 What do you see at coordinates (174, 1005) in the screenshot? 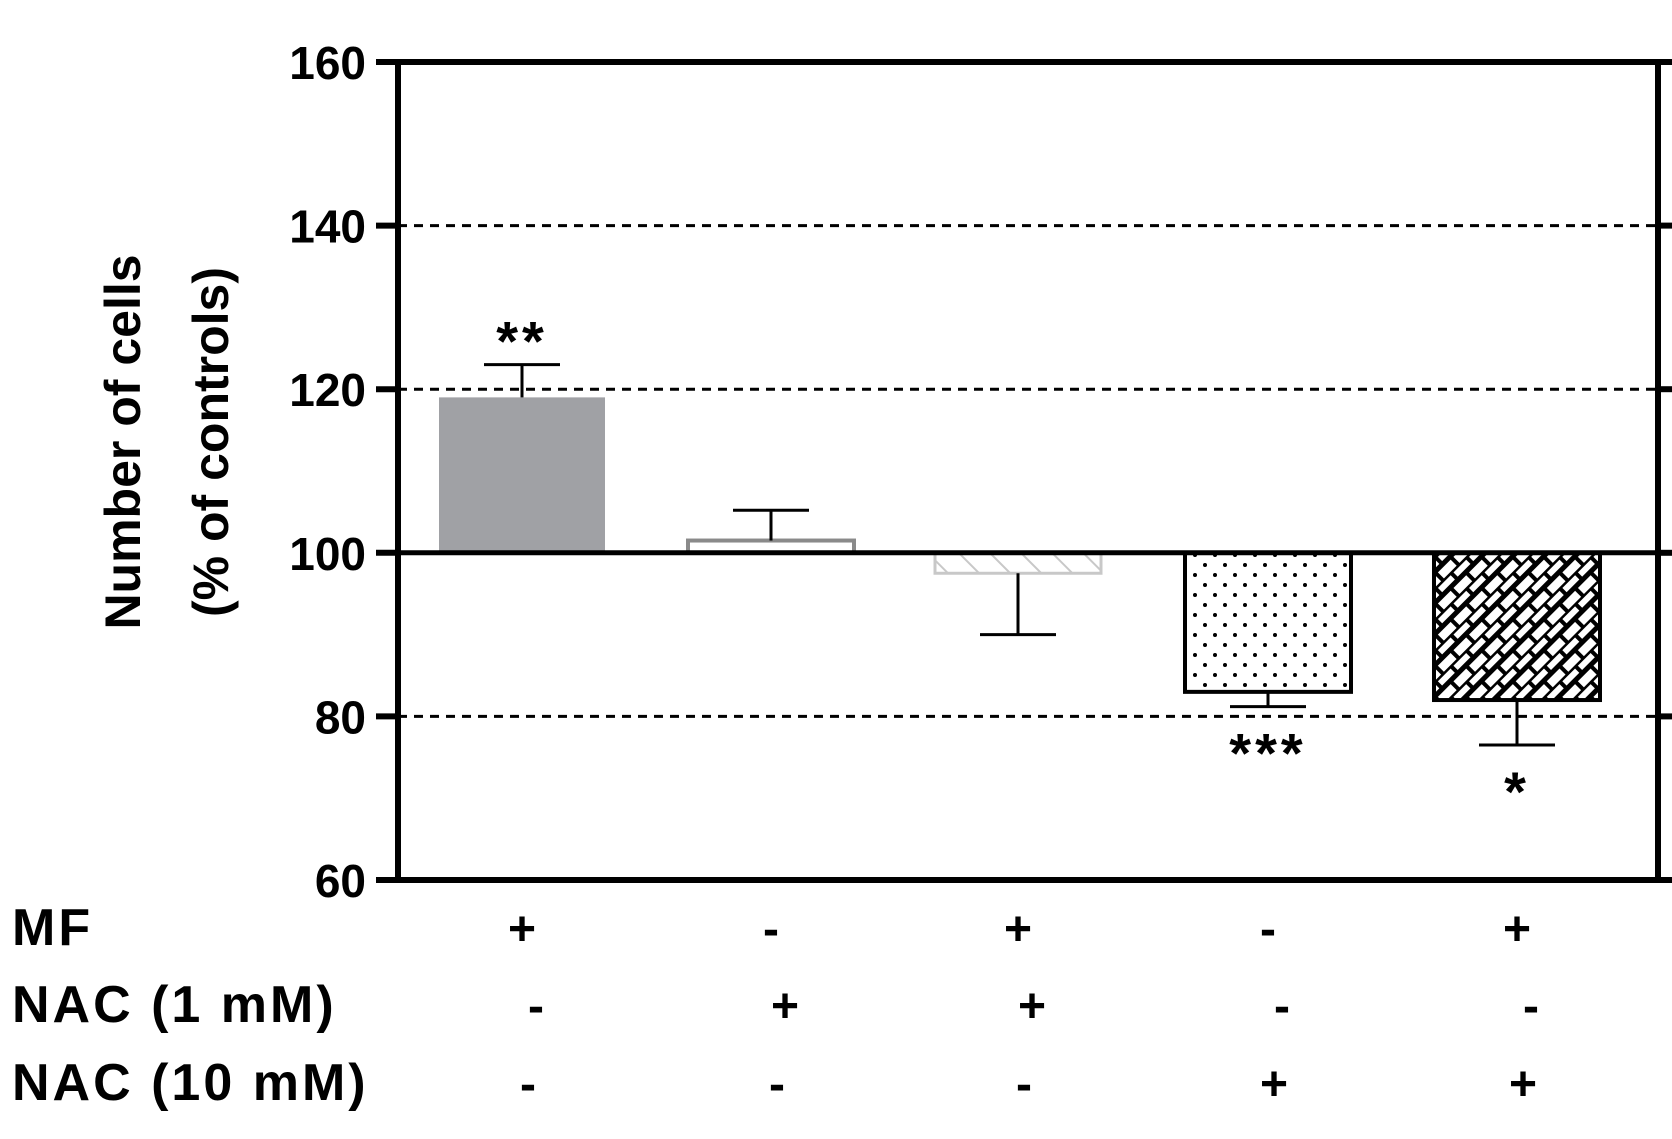
I see `condition-row-label: NAC (1 mM)` at bounding box center [174, 1005].